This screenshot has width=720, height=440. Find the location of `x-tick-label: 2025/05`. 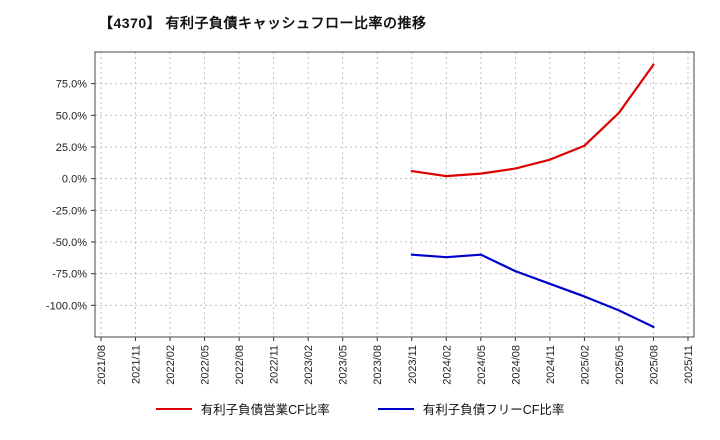

x-tick-label: 2025/05 is located at coordinates (620, 365).